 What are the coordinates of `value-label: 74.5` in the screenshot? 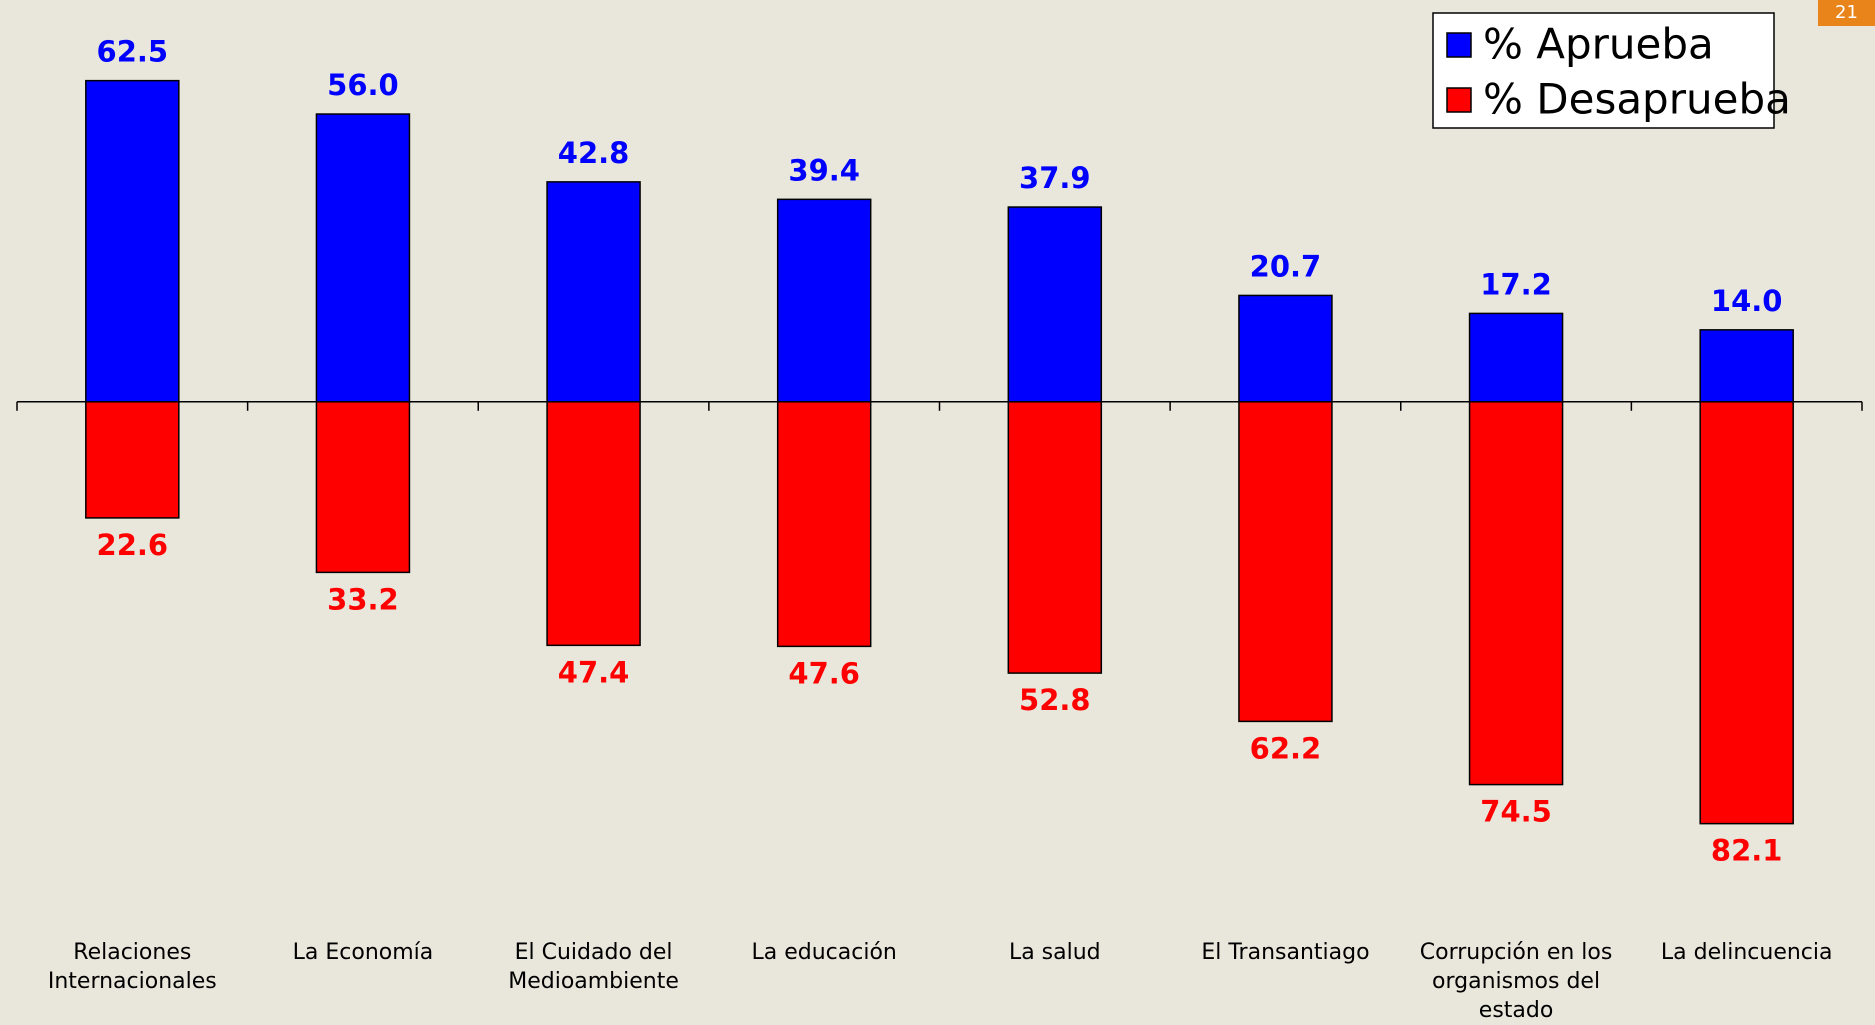 It's located at (1516, 812).